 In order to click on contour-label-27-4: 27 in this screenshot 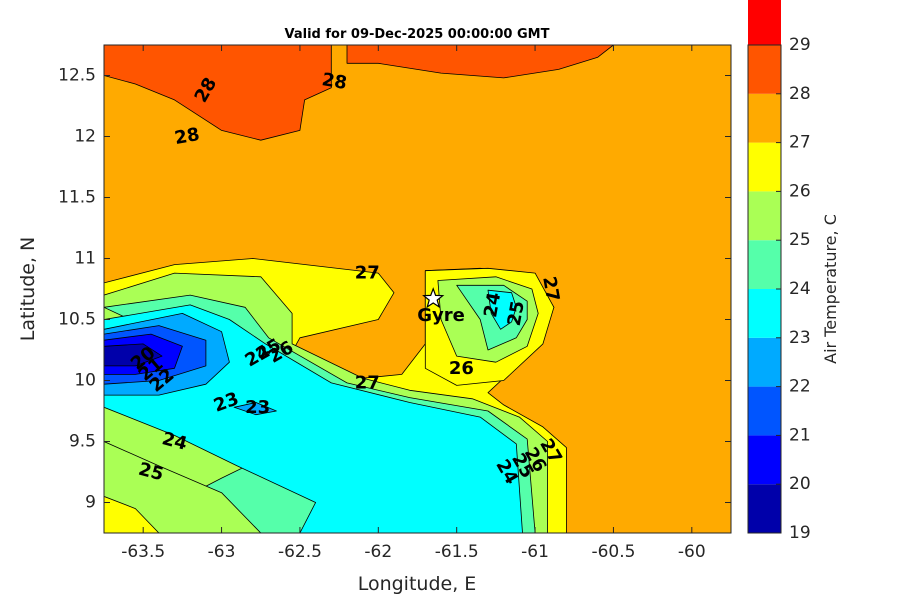, I will do `click(367, 382)`.